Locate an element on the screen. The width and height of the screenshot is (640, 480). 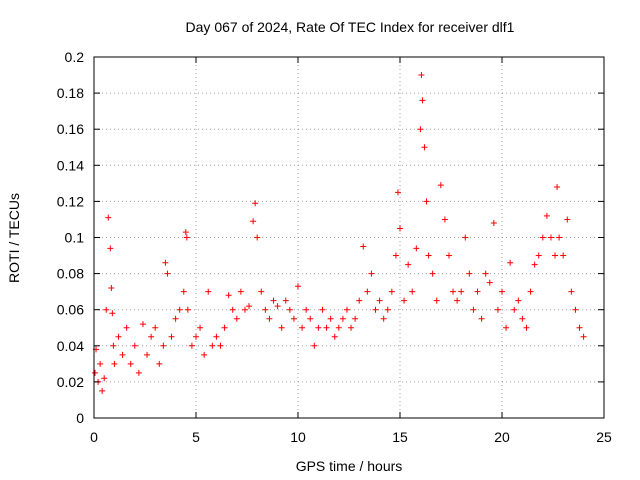
y-tick-label: 0.18 is located at coordinates (70, 93).